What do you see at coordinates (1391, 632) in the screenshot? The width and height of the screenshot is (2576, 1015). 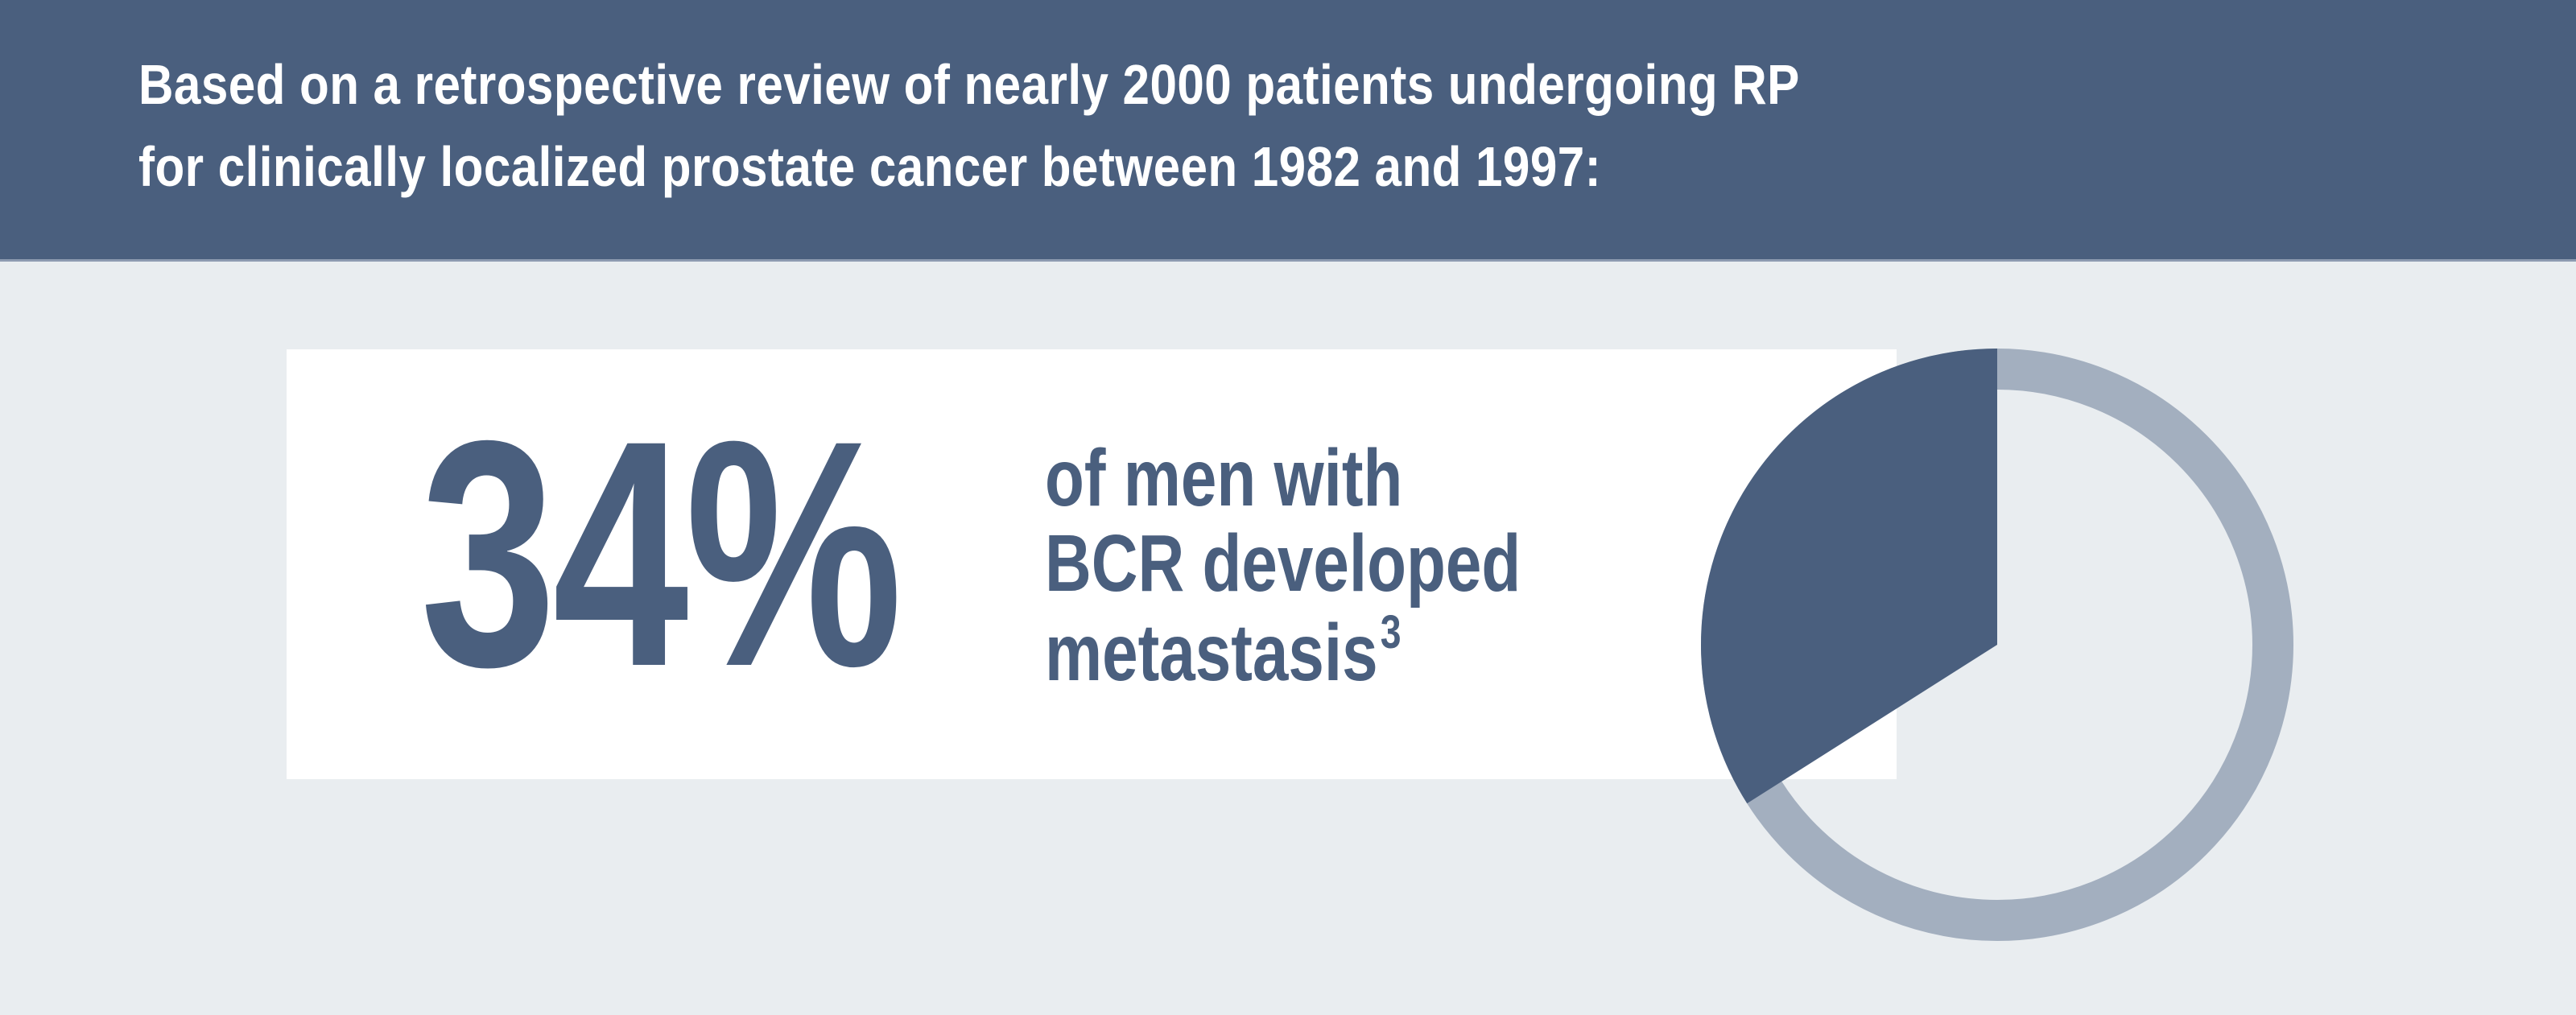 I see `footnote-reference: 3` at bounding box center [1391, 632].